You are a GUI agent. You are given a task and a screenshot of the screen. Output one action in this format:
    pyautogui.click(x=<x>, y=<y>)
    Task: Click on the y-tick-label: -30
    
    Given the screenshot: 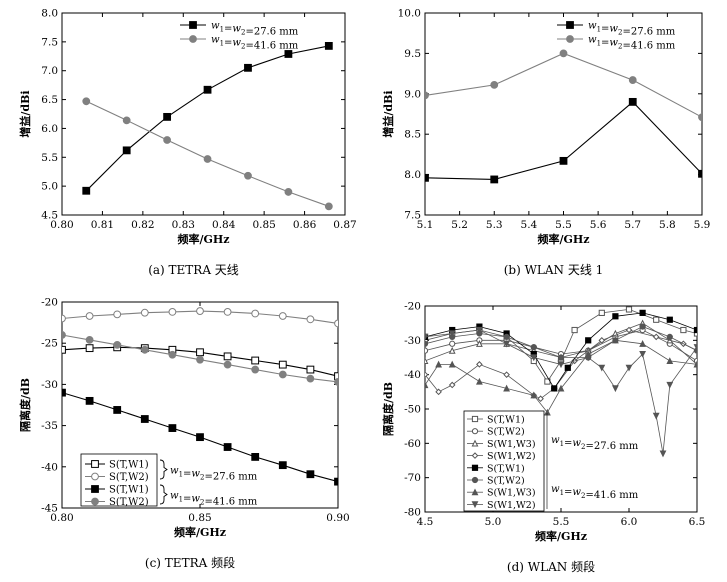 What is the action you would take?
    pyautogui.click(x=412, y=341)
    